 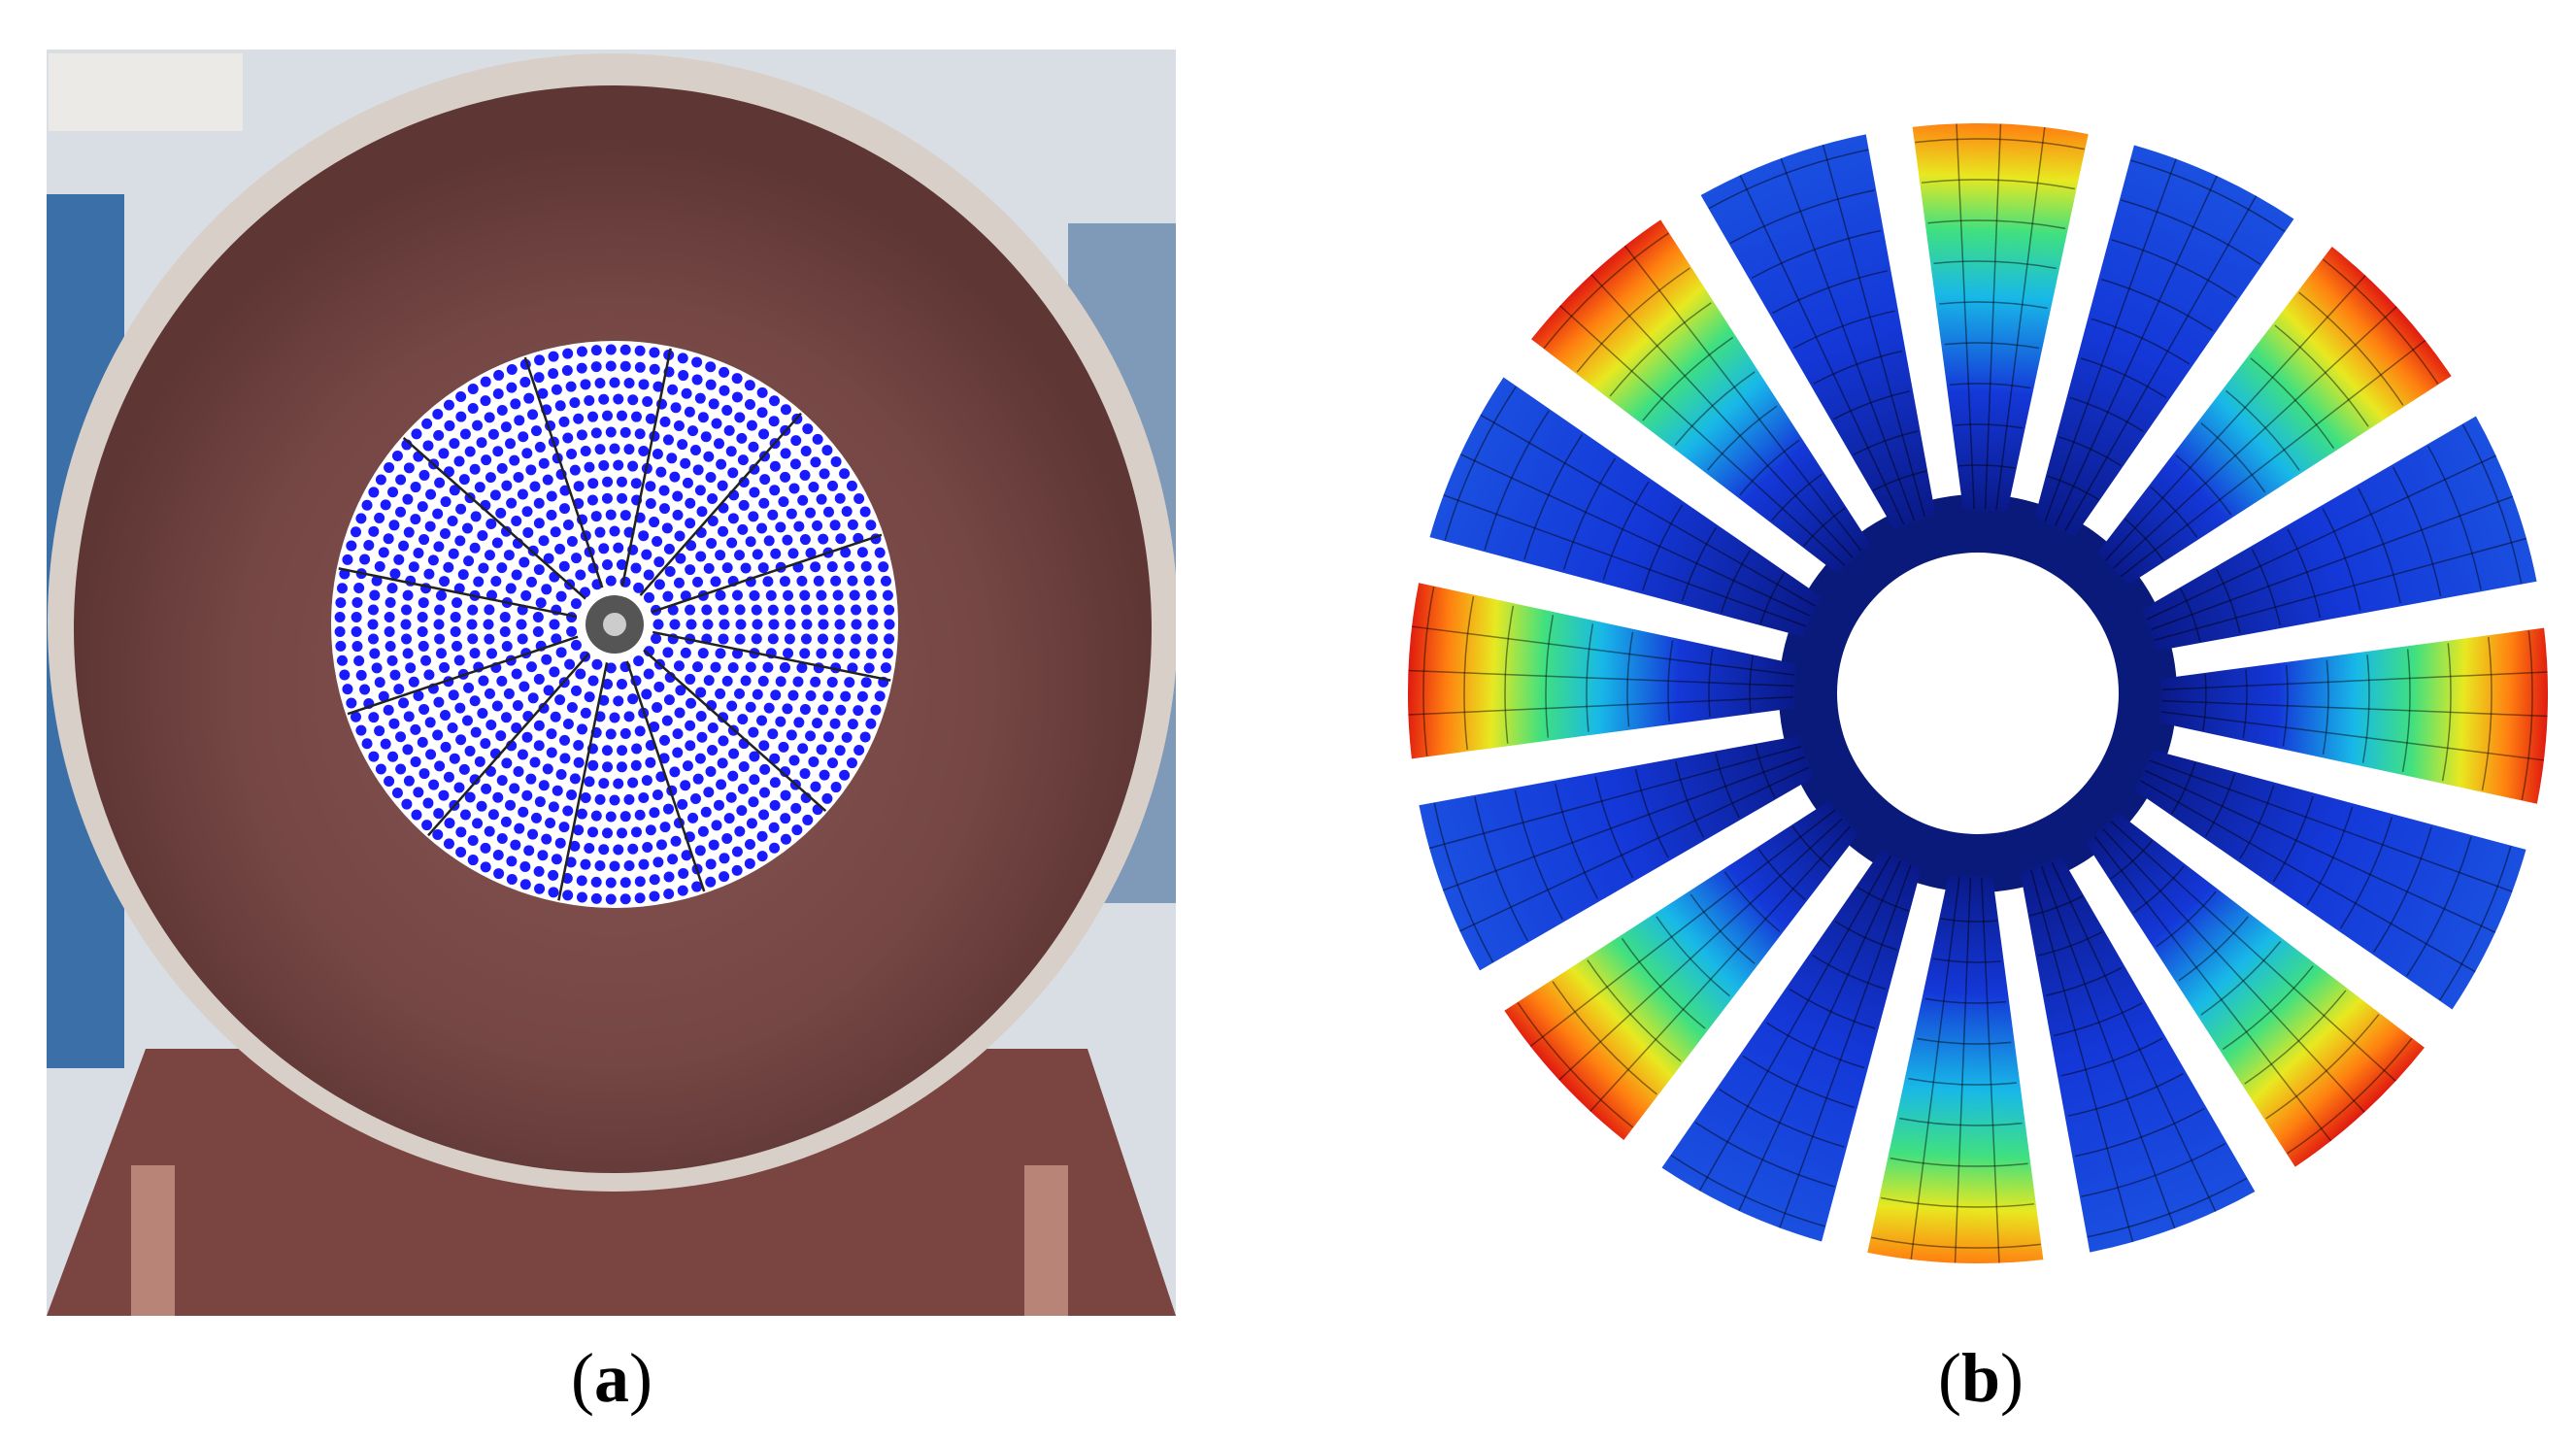 I want to click on disk-seam, so click(x=563, y=472).